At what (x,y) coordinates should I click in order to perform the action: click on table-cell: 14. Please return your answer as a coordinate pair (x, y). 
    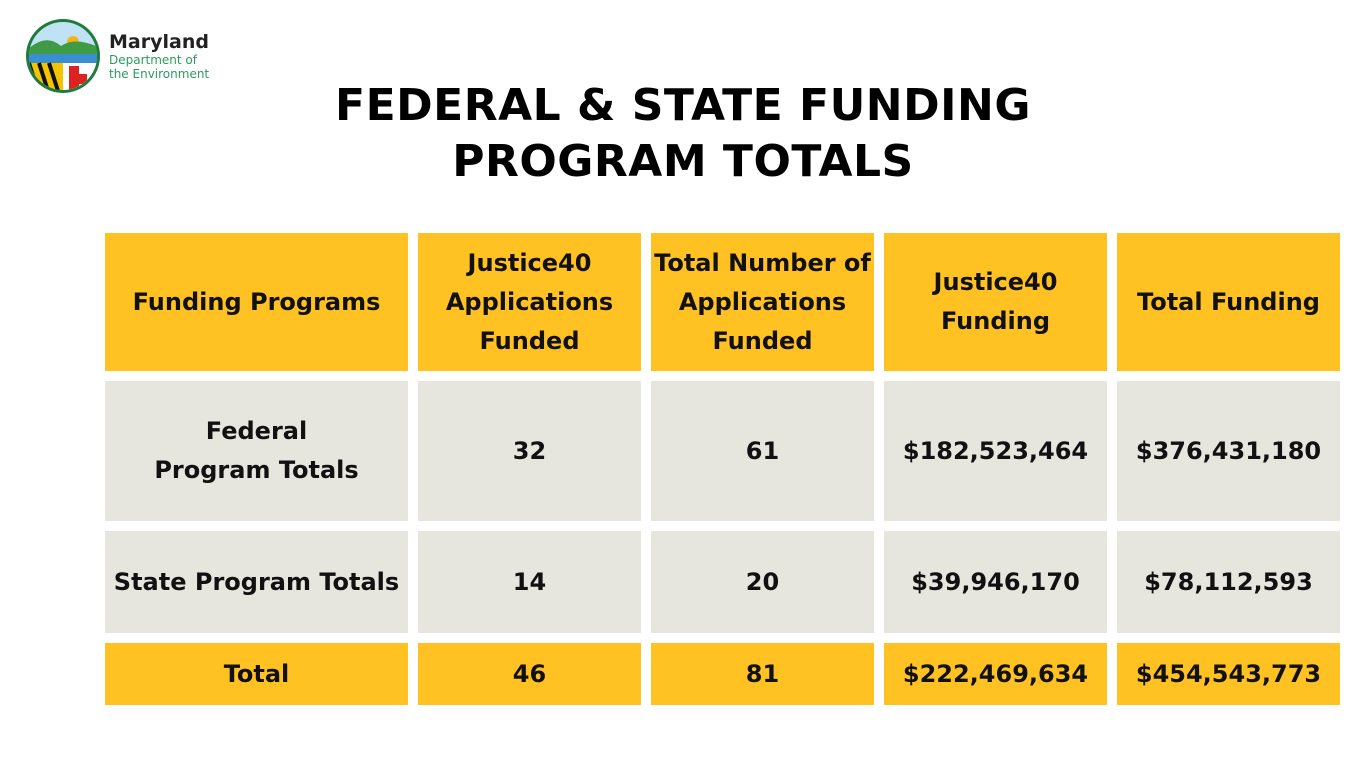
    Looking at the image, I should click on (529, 582).